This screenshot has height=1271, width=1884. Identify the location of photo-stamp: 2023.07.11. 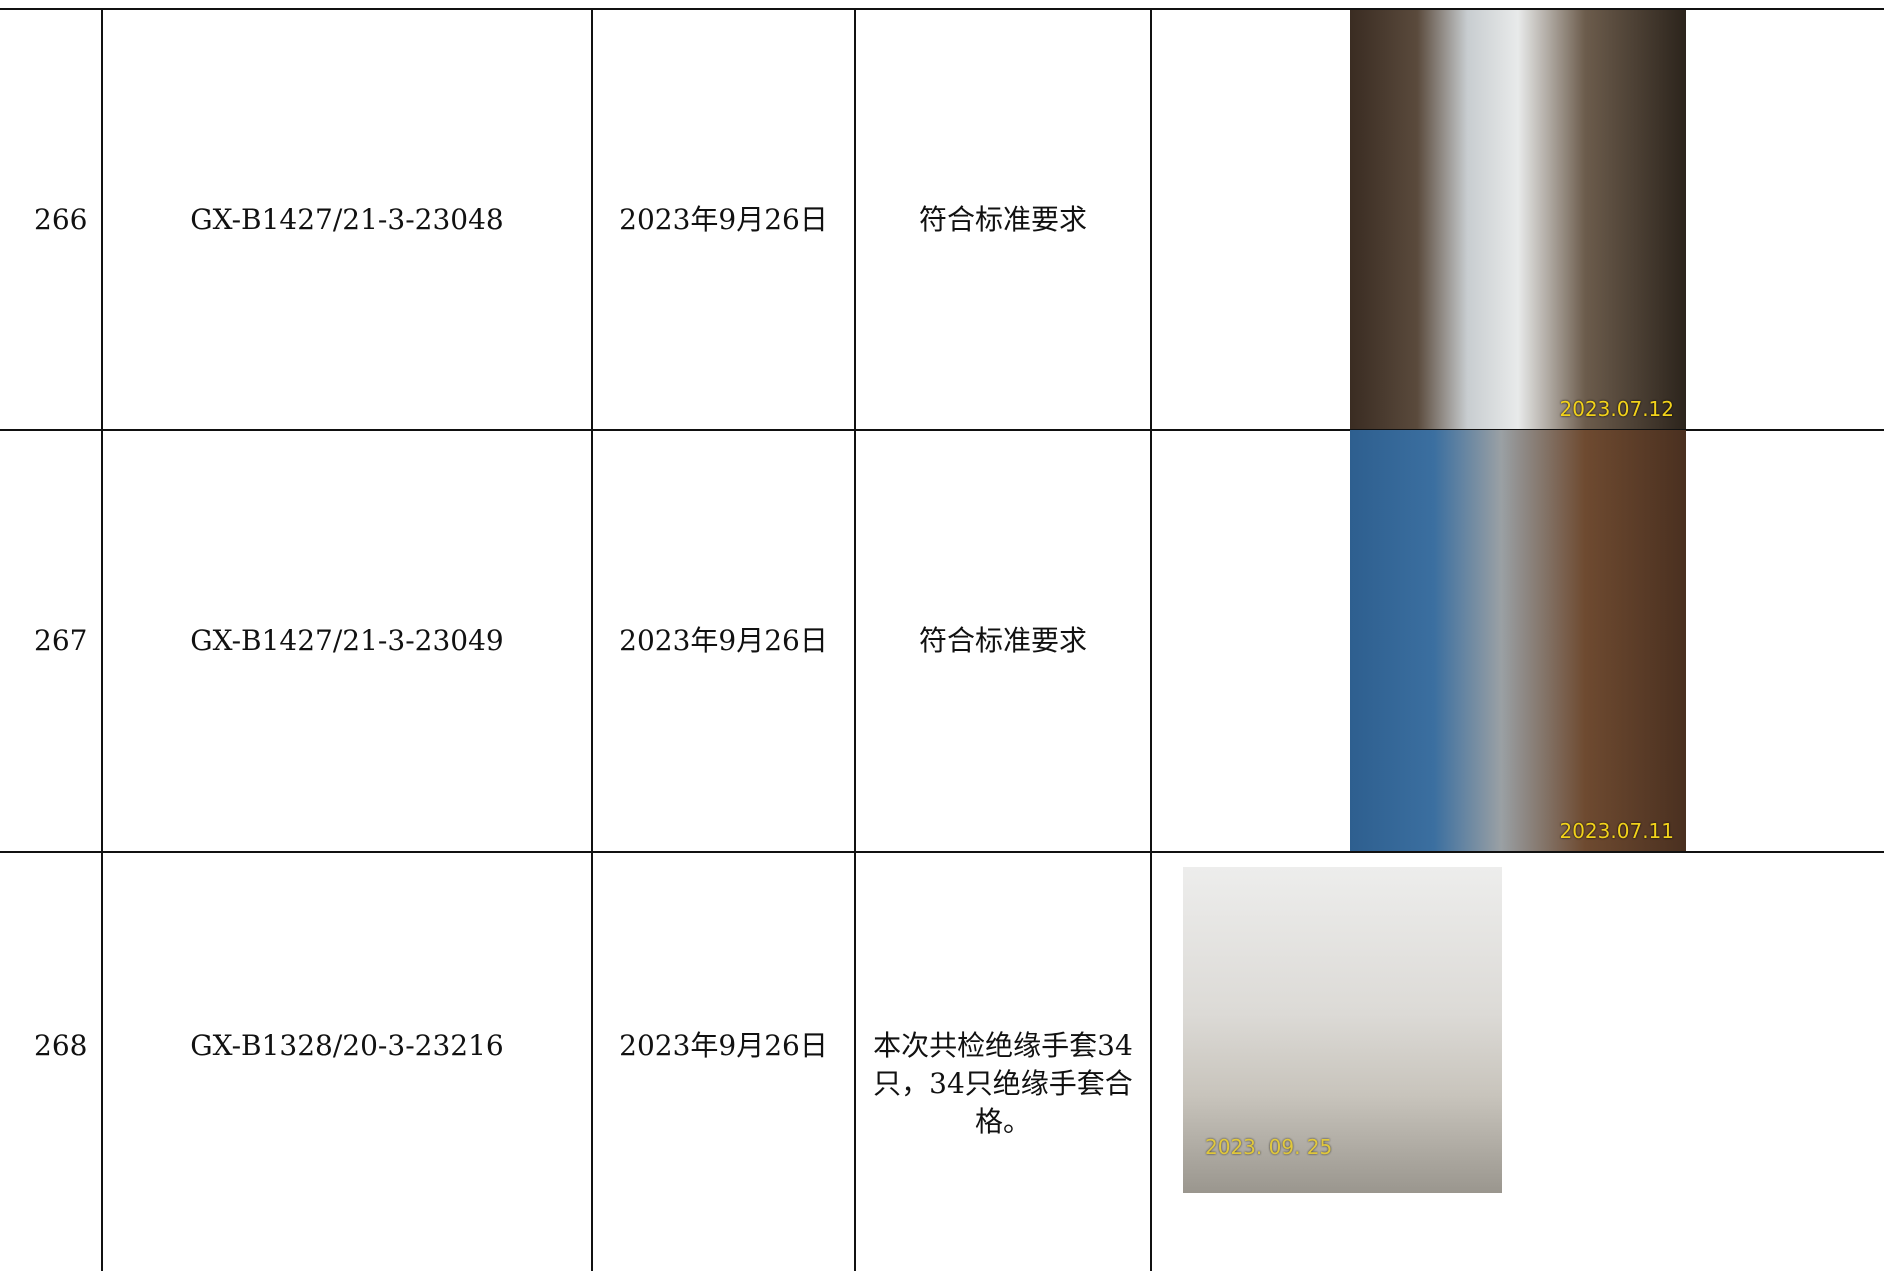
(1616, 831).